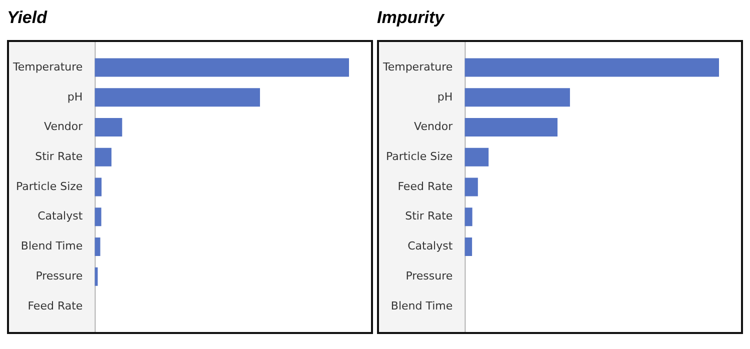  Describe the element at coordinates (411, 18) in the screenshot. I see `chart-title: Impurity` at that location.